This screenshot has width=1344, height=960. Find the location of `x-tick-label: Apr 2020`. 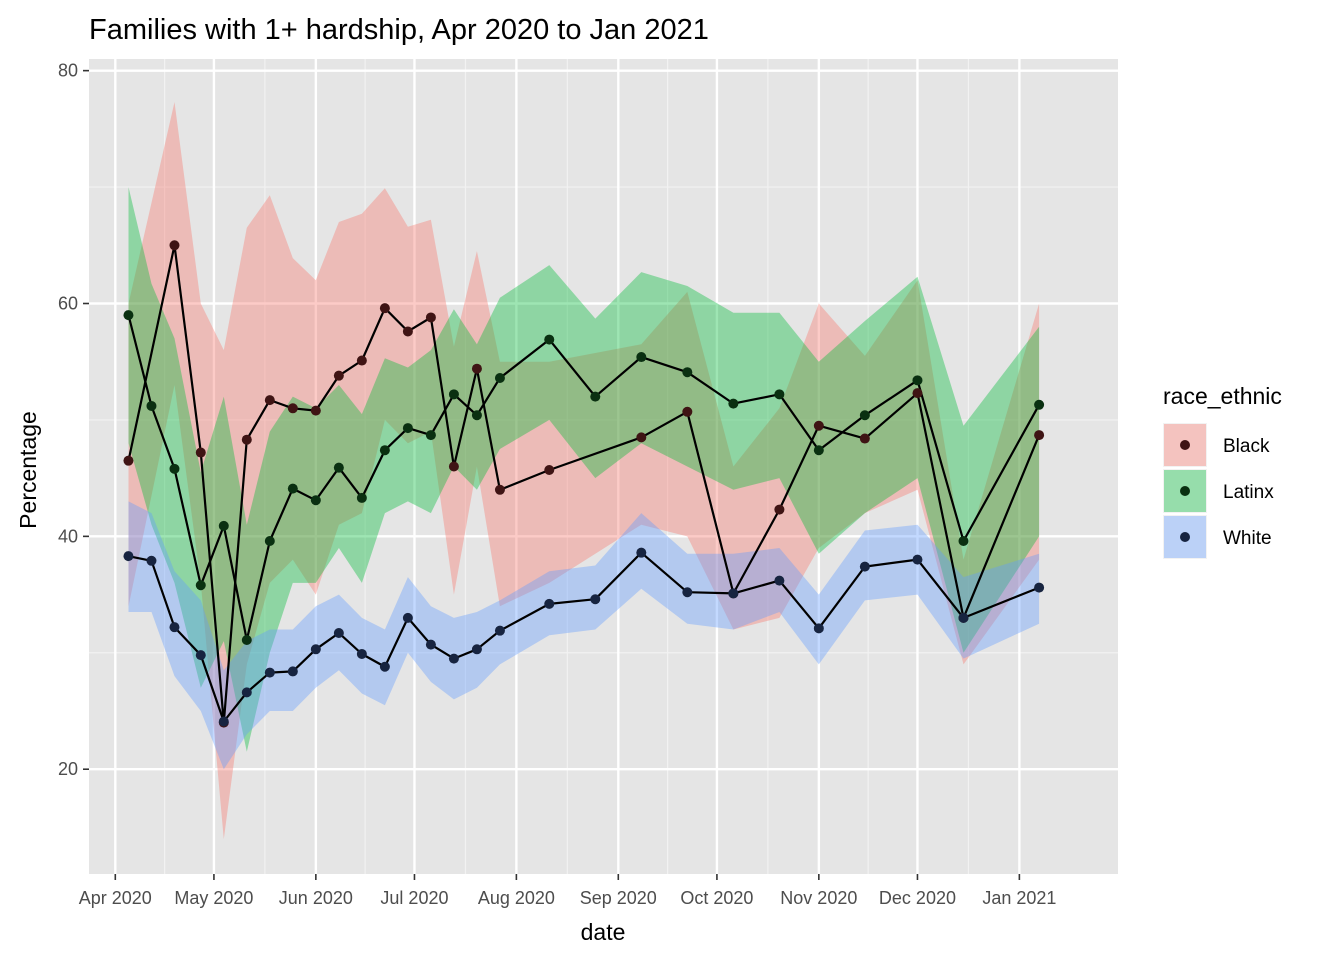

x-tick-label: Apr 2020 is located at coordinates (115, 898).